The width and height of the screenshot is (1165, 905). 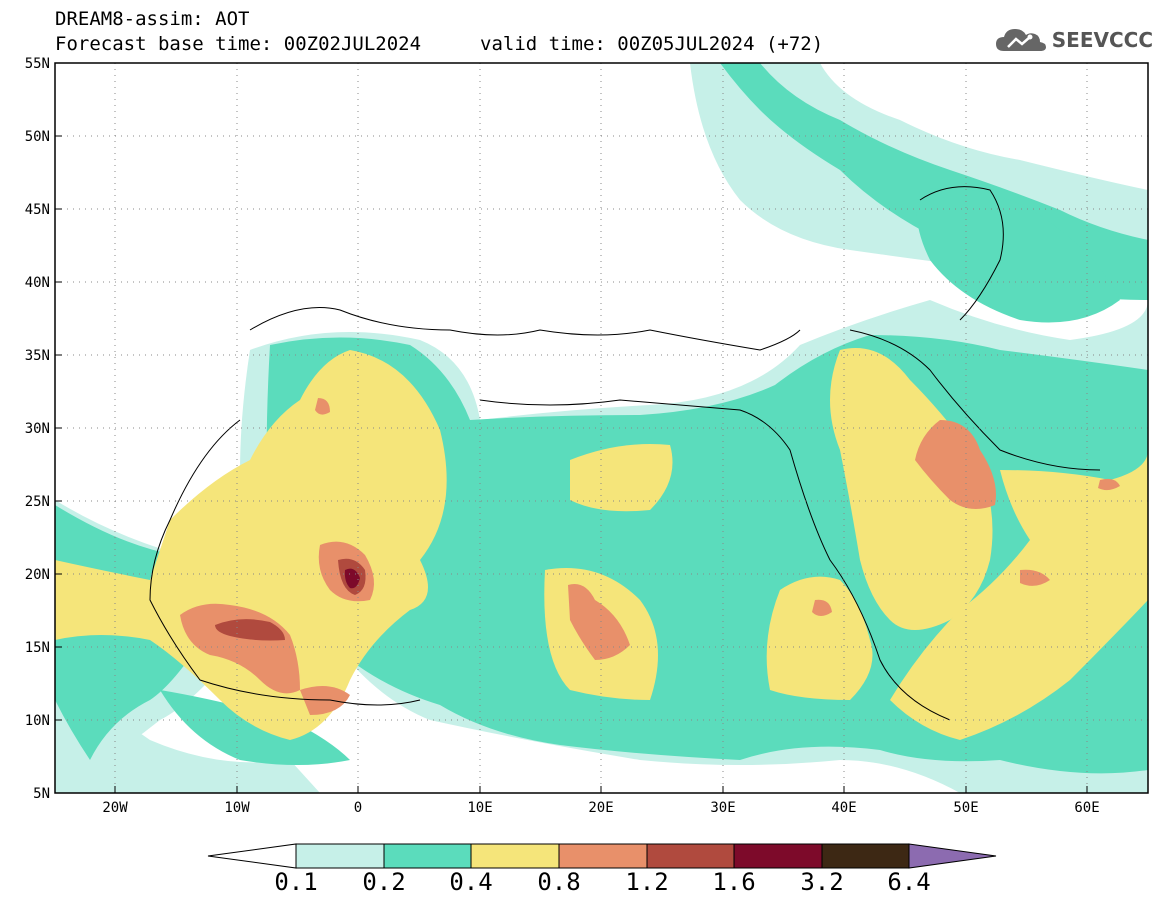 What do you see at coordinates (843, 808) in the screenshot?
I see `lon-label: 40E` at bounding box center [843, 808].